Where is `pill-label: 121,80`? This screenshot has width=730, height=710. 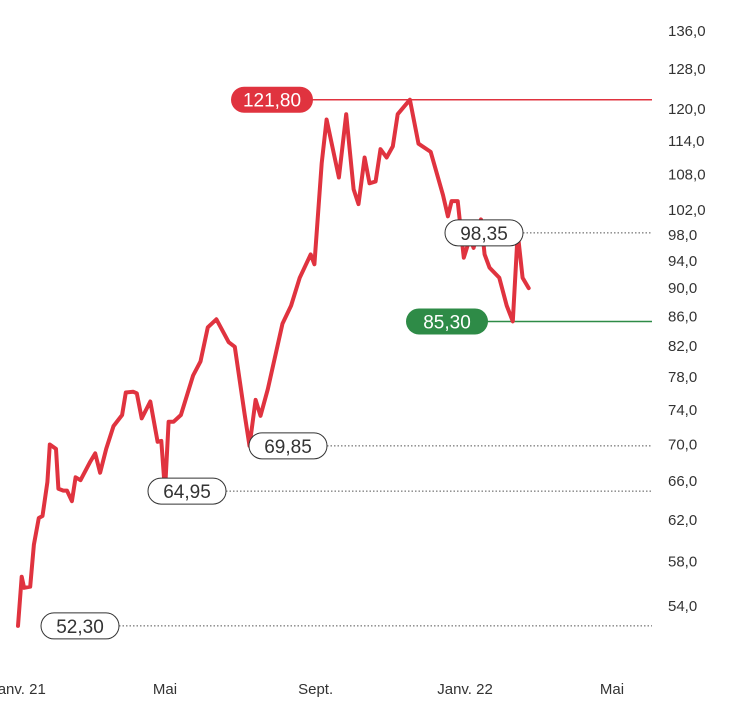 pill-label: 121,80 is located at coordinates (272, 101).